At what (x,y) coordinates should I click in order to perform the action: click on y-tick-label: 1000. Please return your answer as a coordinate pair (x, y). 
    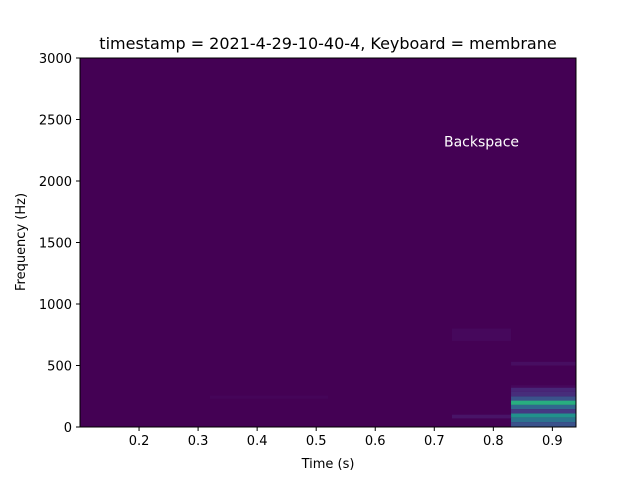
    Looking at the image, I should click on (55, 305).